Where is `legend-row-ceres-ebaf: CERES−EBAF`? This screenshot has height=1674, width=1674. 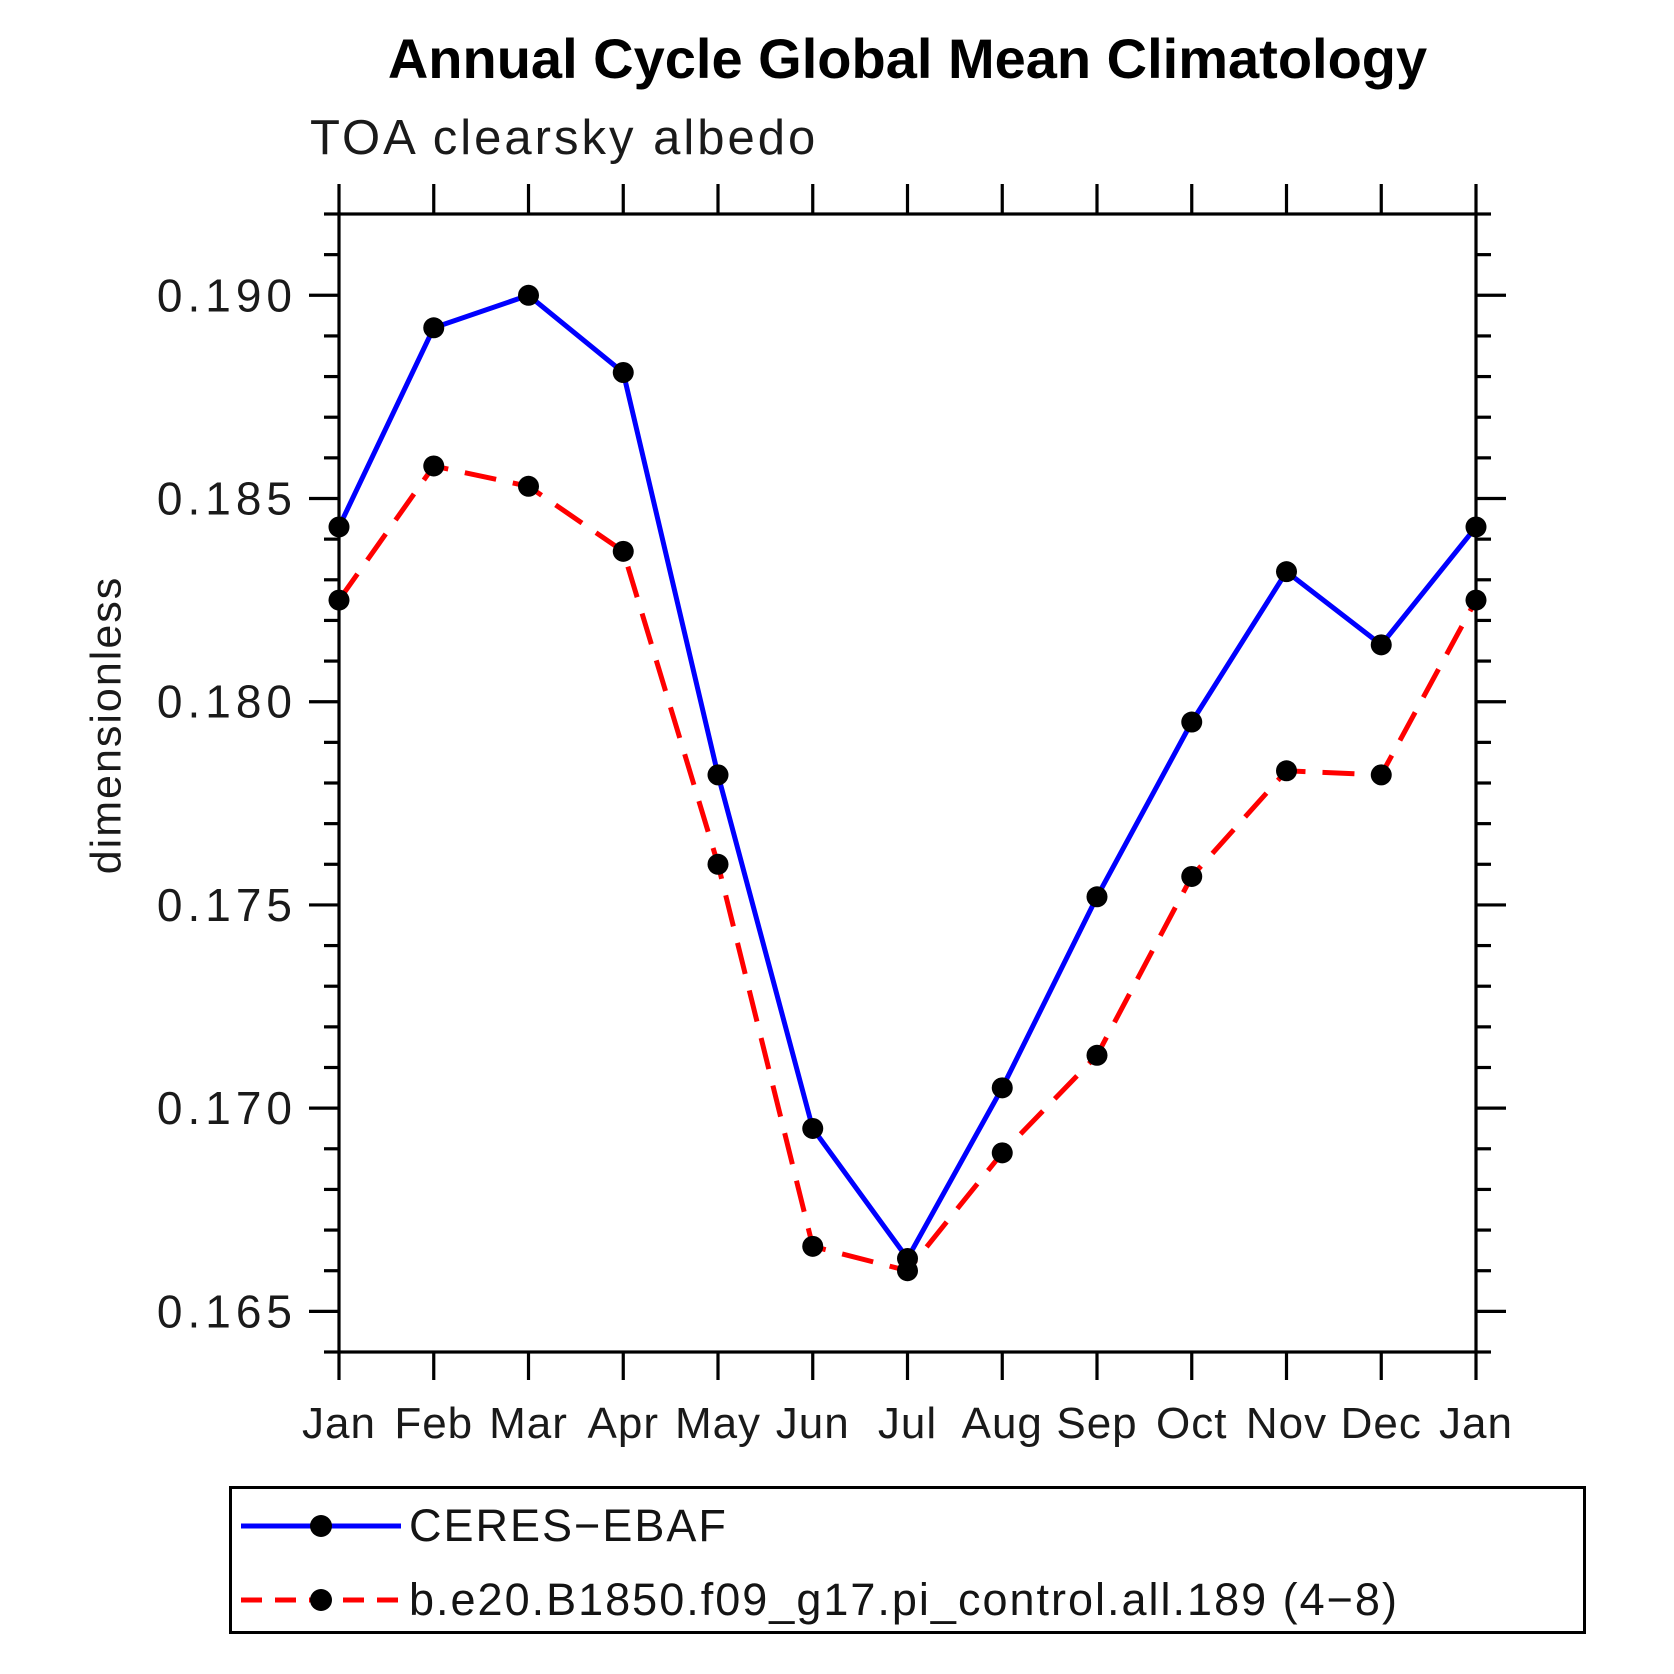 legend-row-ceres-ebaf: CERES−EBAF is located at coordinates (907, 1526).